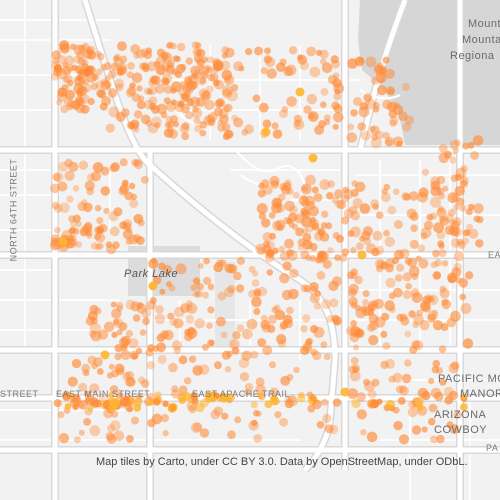 The width and height of the screenshot is (500, 500). Describe the element at coordinates (151, 274) in the screenshot. I see `label-park-lake: Park Lake` at that location.